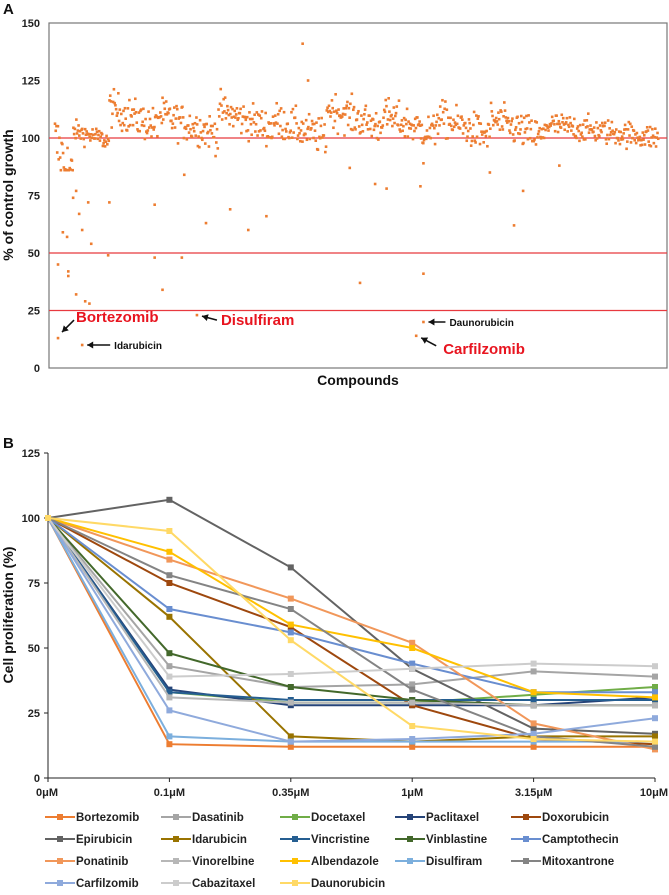 The width and height of the screenshot is (669, 895). I want to click on legend-label: Paclitaxel, so click(452, 818).